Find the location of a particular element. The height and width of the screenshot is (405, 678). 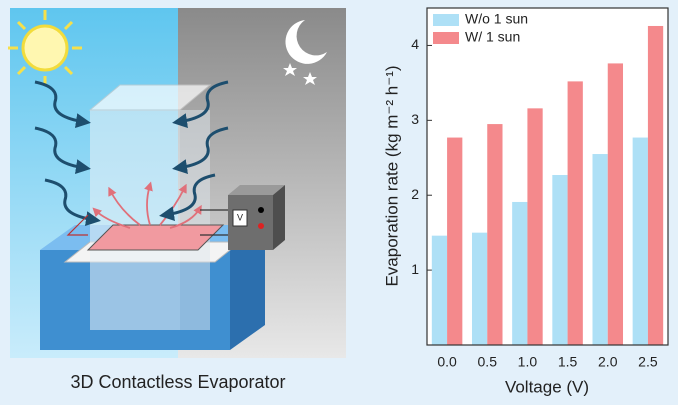

y-axis-label: Evaporation rate (kg m⁻² h⁻¹) is located at coordinates (391, 175).